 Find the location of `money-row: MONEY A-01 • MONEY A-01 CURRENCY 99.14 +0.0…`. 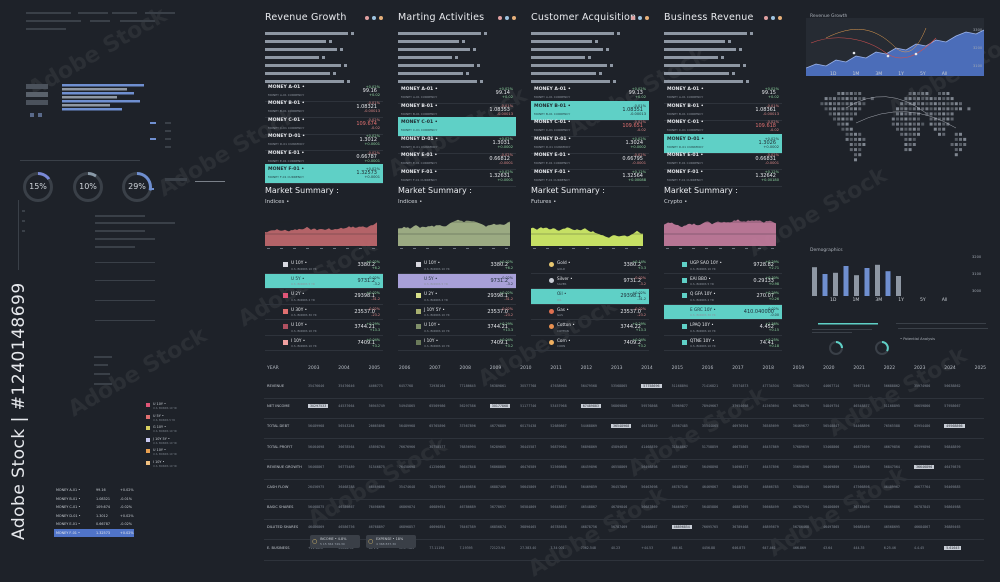

money-row: MONEY A-01 • MONEY A-01 CURRENCY 99.14 +0.0… is located at coordinates (457, 94).